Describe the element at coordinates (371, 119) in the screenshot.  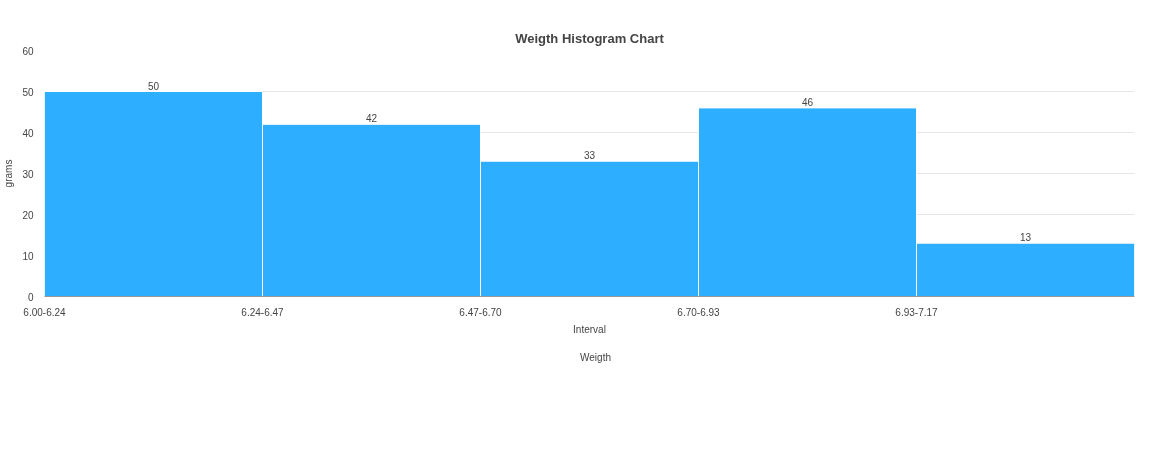
I see `data-label: 42` at that location.